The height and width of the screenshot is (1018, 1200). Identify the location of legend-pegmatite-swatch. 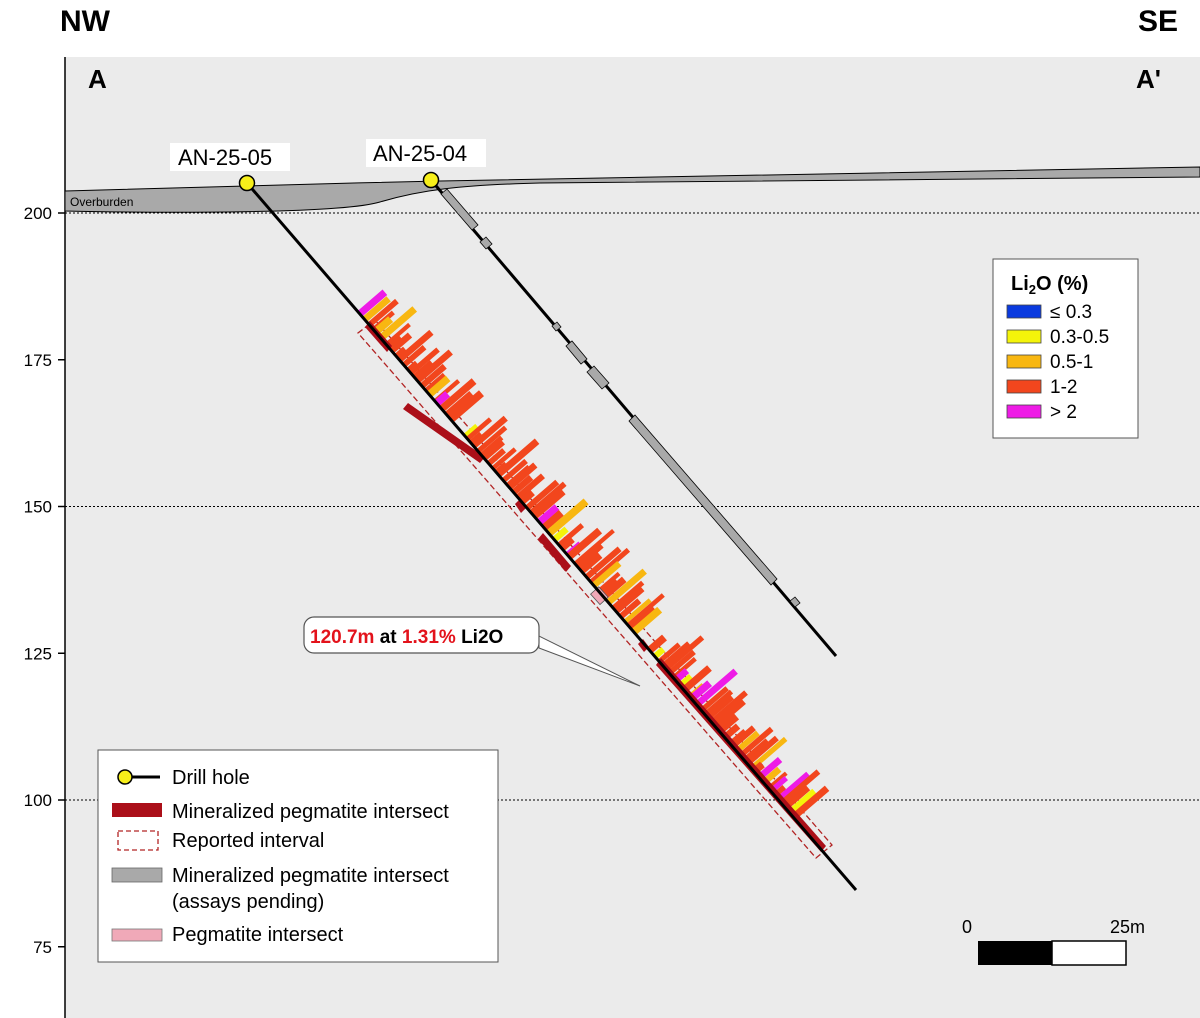
(137, 935).